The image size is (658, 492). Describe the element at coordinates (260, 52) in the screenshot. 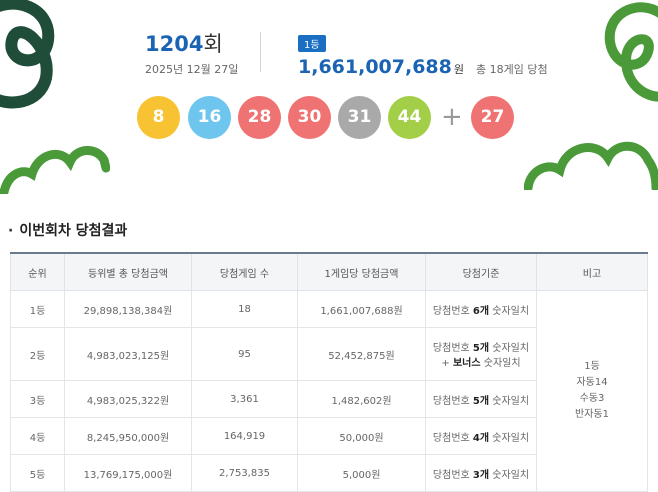

I see `divider` at that location.